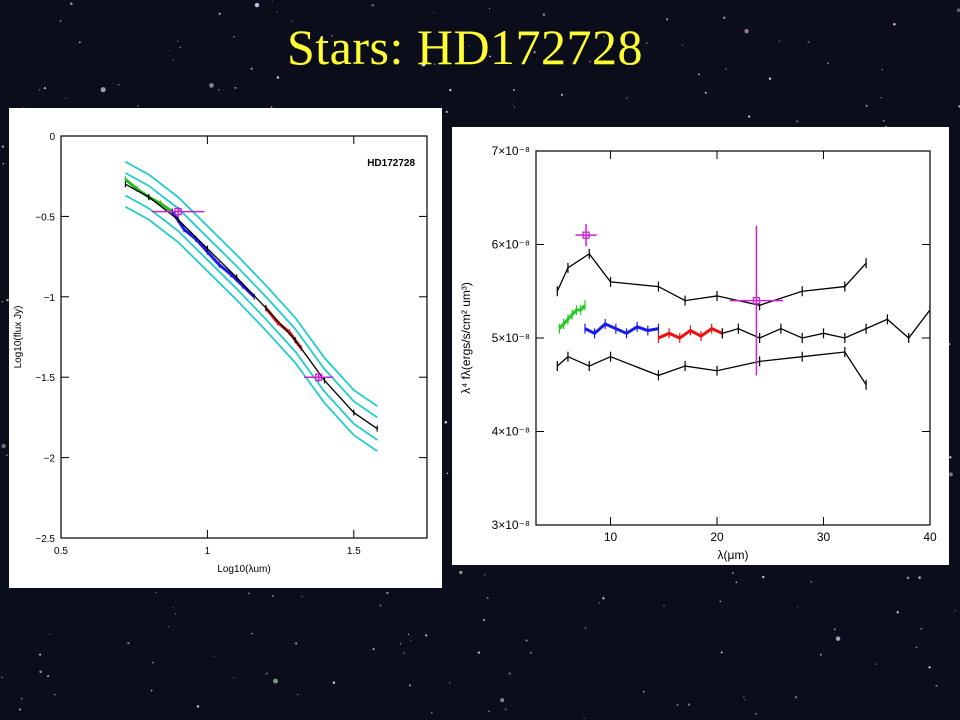  What do you see at coordinates (511, 245) in the screenshot?
I see `y-tick-label: 6×10⁻⁸` at bounding box center [511, 245].